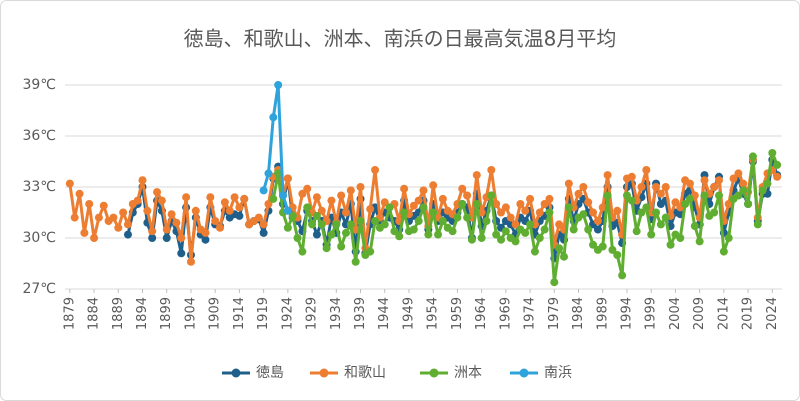 The image size is (800, 401). Describe the element at coordinates (558, 373) in the screenshot. I see `legend-label: 南浜` at that location.